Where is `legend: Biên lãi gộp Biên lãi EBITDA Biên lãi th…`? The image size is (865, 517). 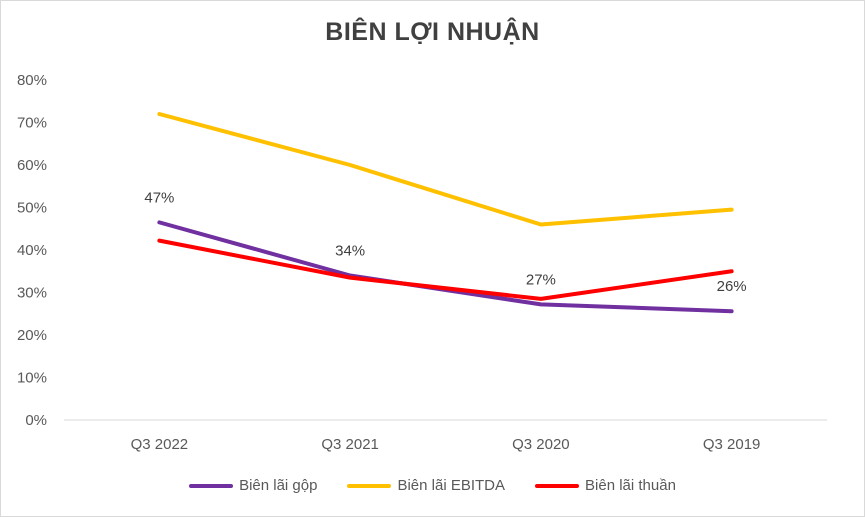
legend: Biên lãi gộp Biên lãi EBITDA Biên lãi th… is located at coordinates (432, 485).